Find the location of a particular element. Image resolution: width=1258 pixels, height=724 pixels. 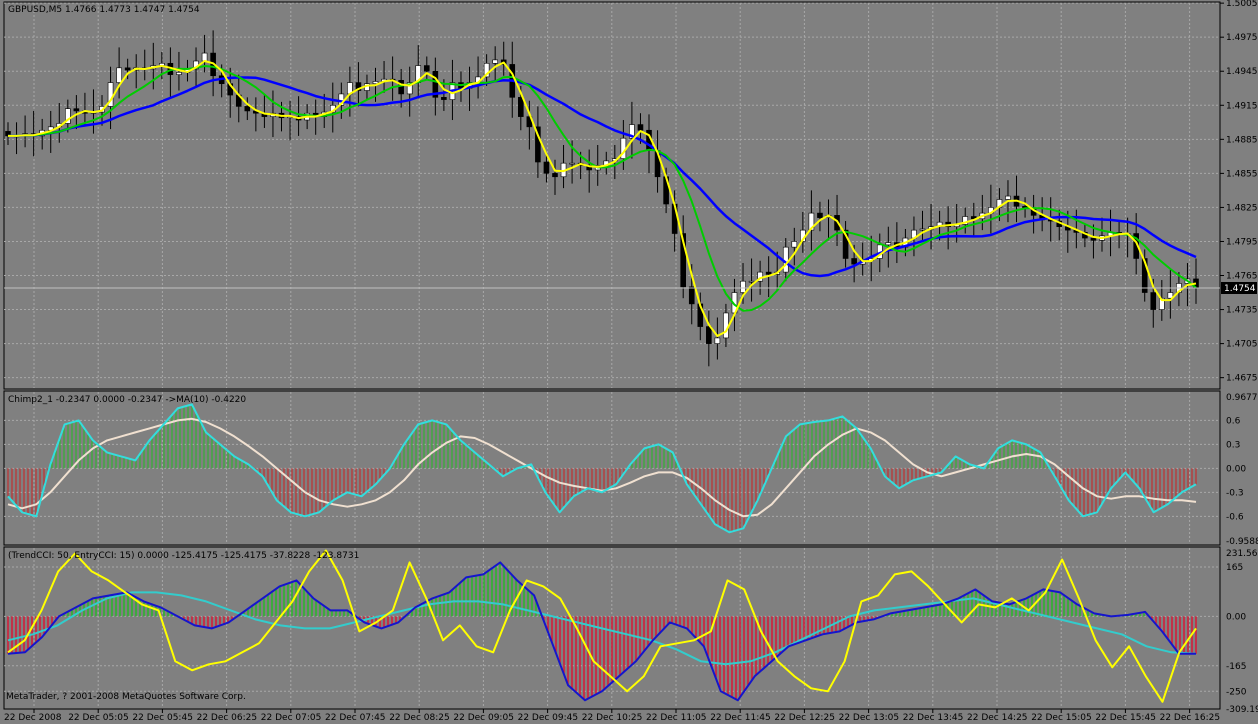

osc-axis-label: 0.3 is located at coordinates (1233, 445).